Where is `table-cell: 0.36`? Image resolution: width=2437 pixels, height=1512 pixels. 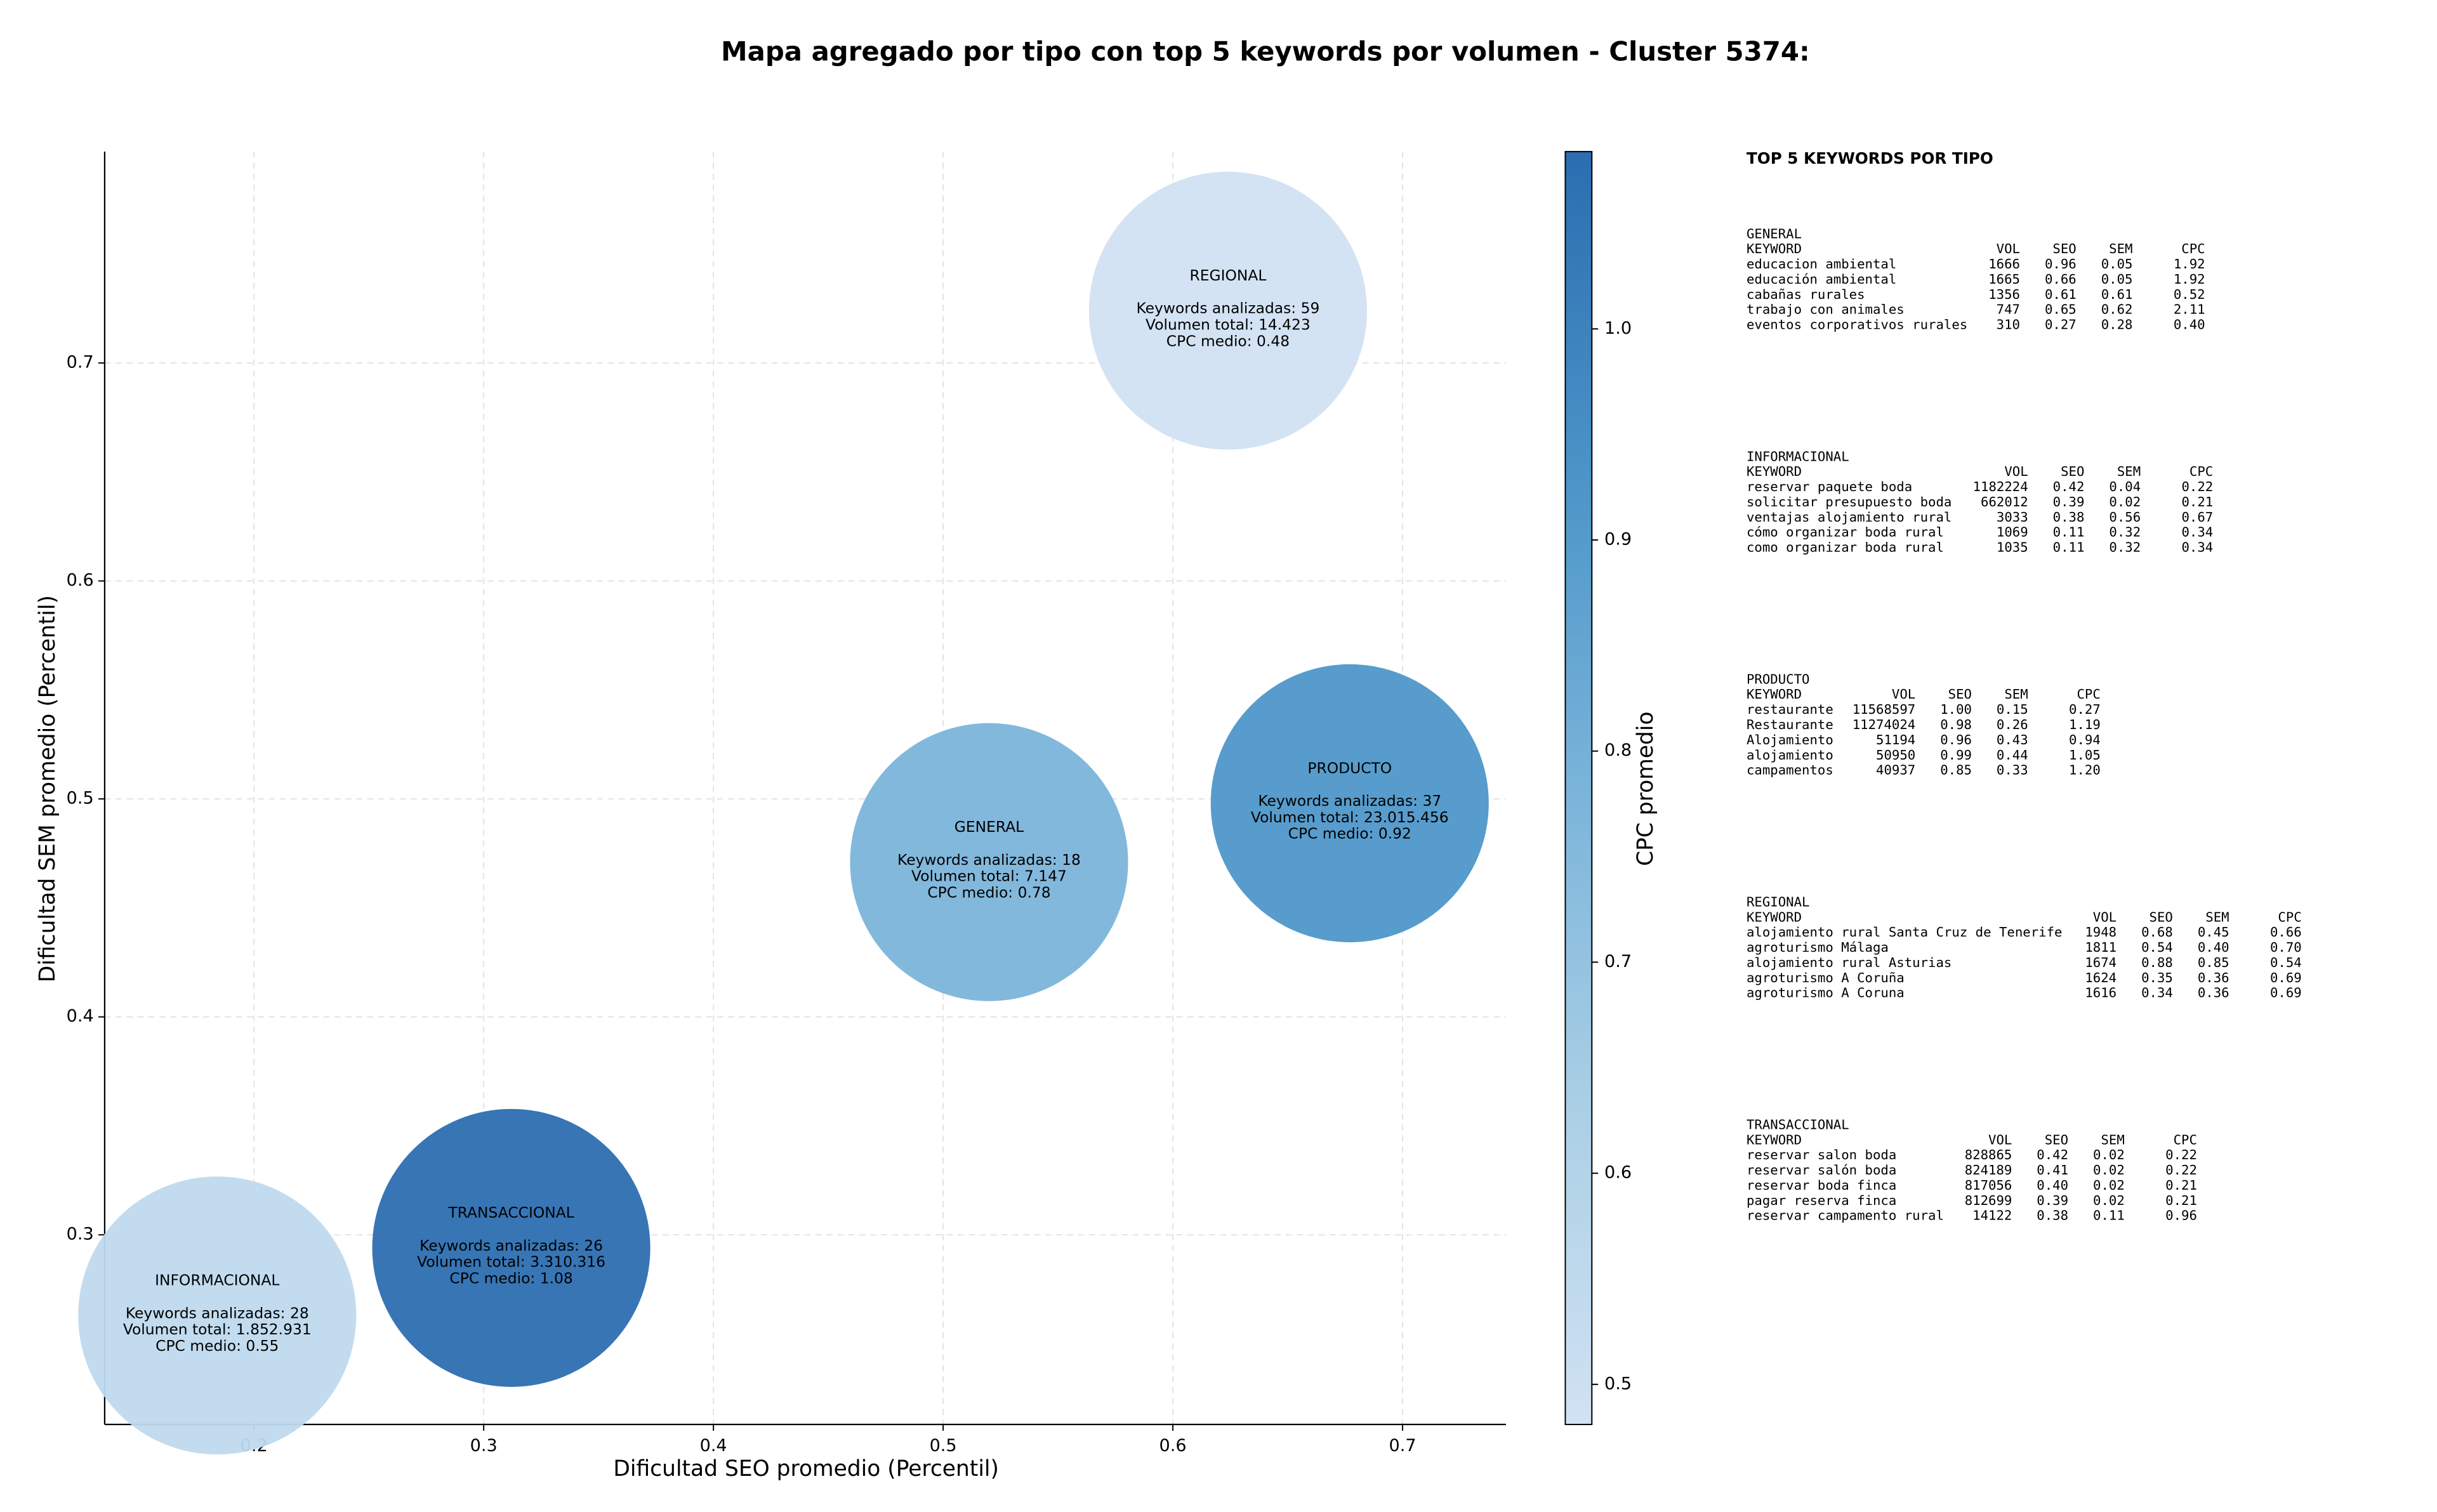
table-cell: 0.36 is located at coordinates (2213, 993).